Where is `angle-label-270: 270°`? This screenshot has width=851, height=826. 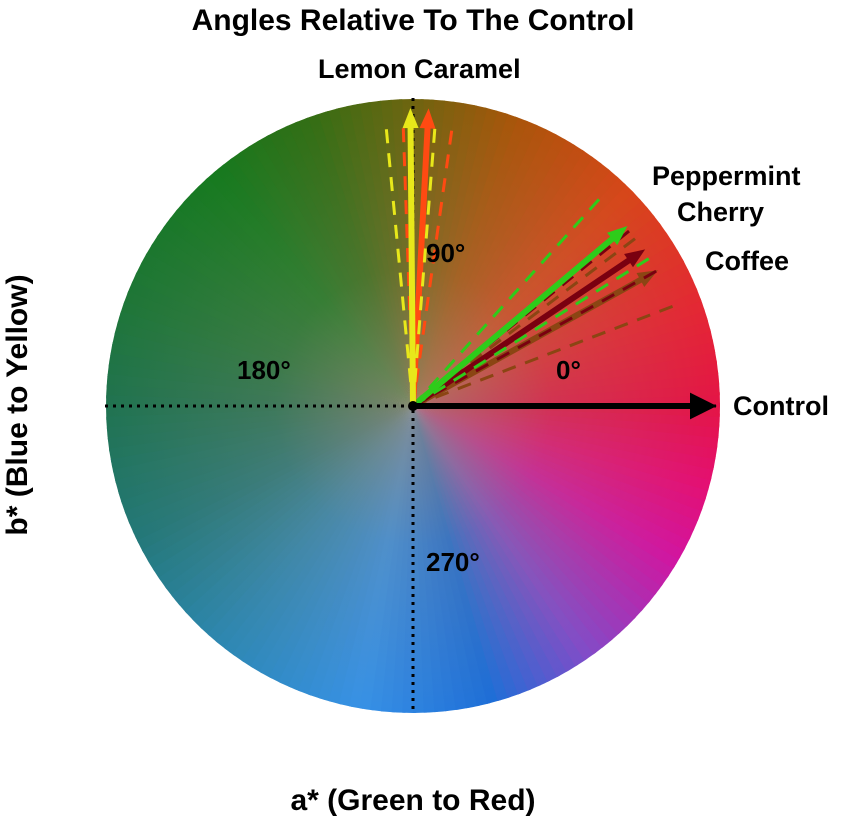 angle-label-270: 270° is located at coordinates (453, 562).